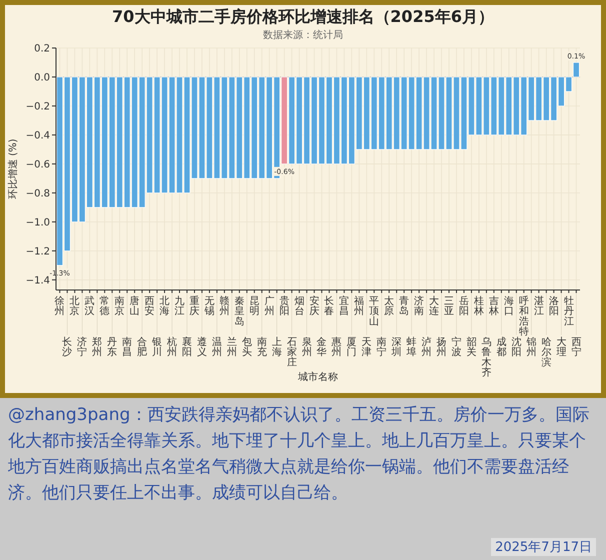 Image resolution: width=606 pixels, height=560 pixels. What do you see at coordinates (105, 306) in the screenshot?
I see `x-tick-label: 常德` at bounding box center [105, 306].